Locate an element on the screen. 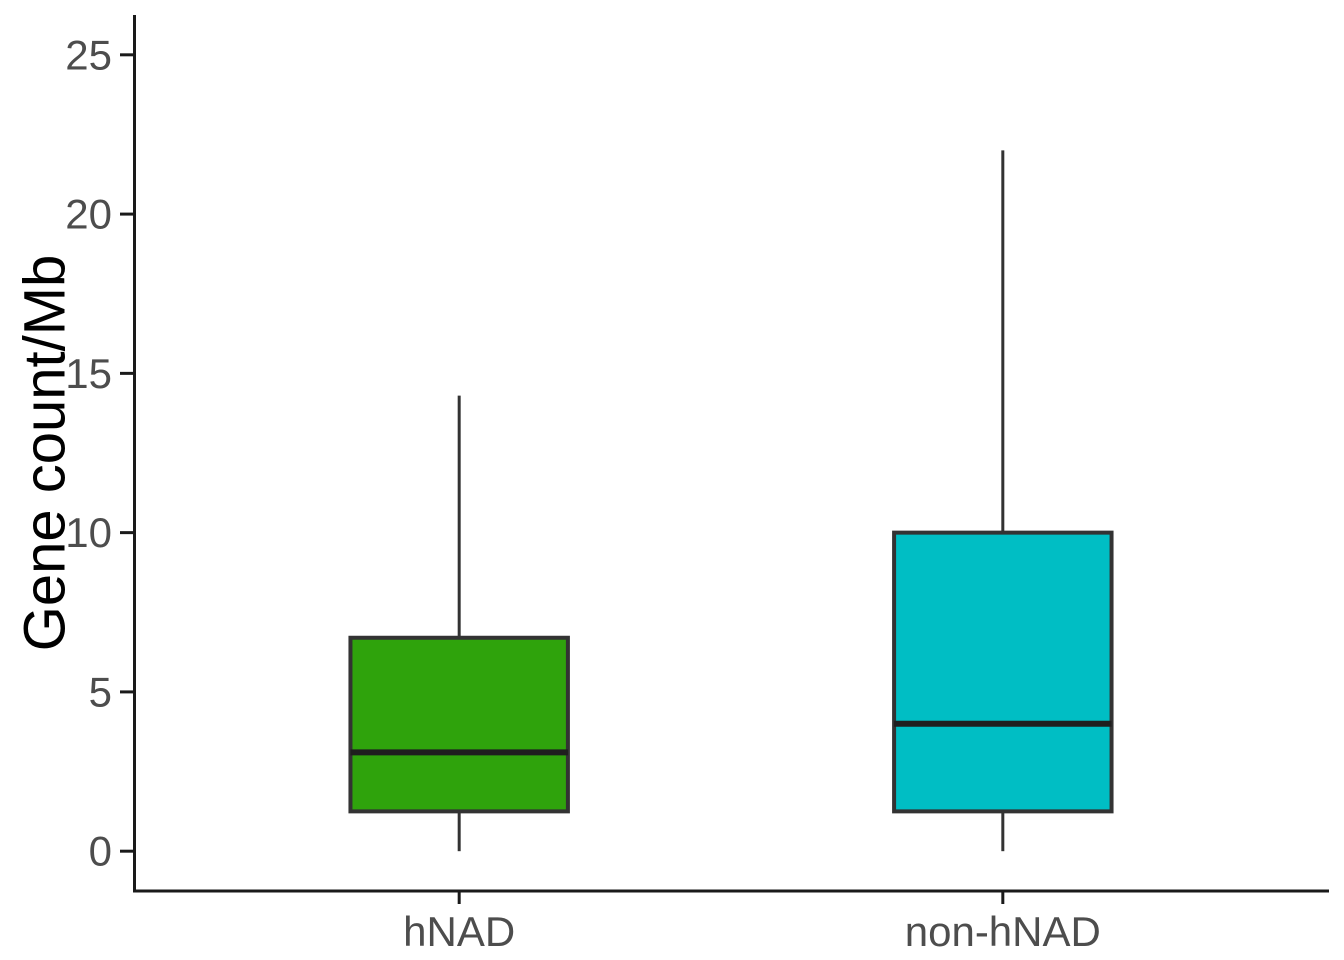 This screenshot has height=960, width=1344. x-category-label: non-hNAD is located at coordinates (1003, 931).